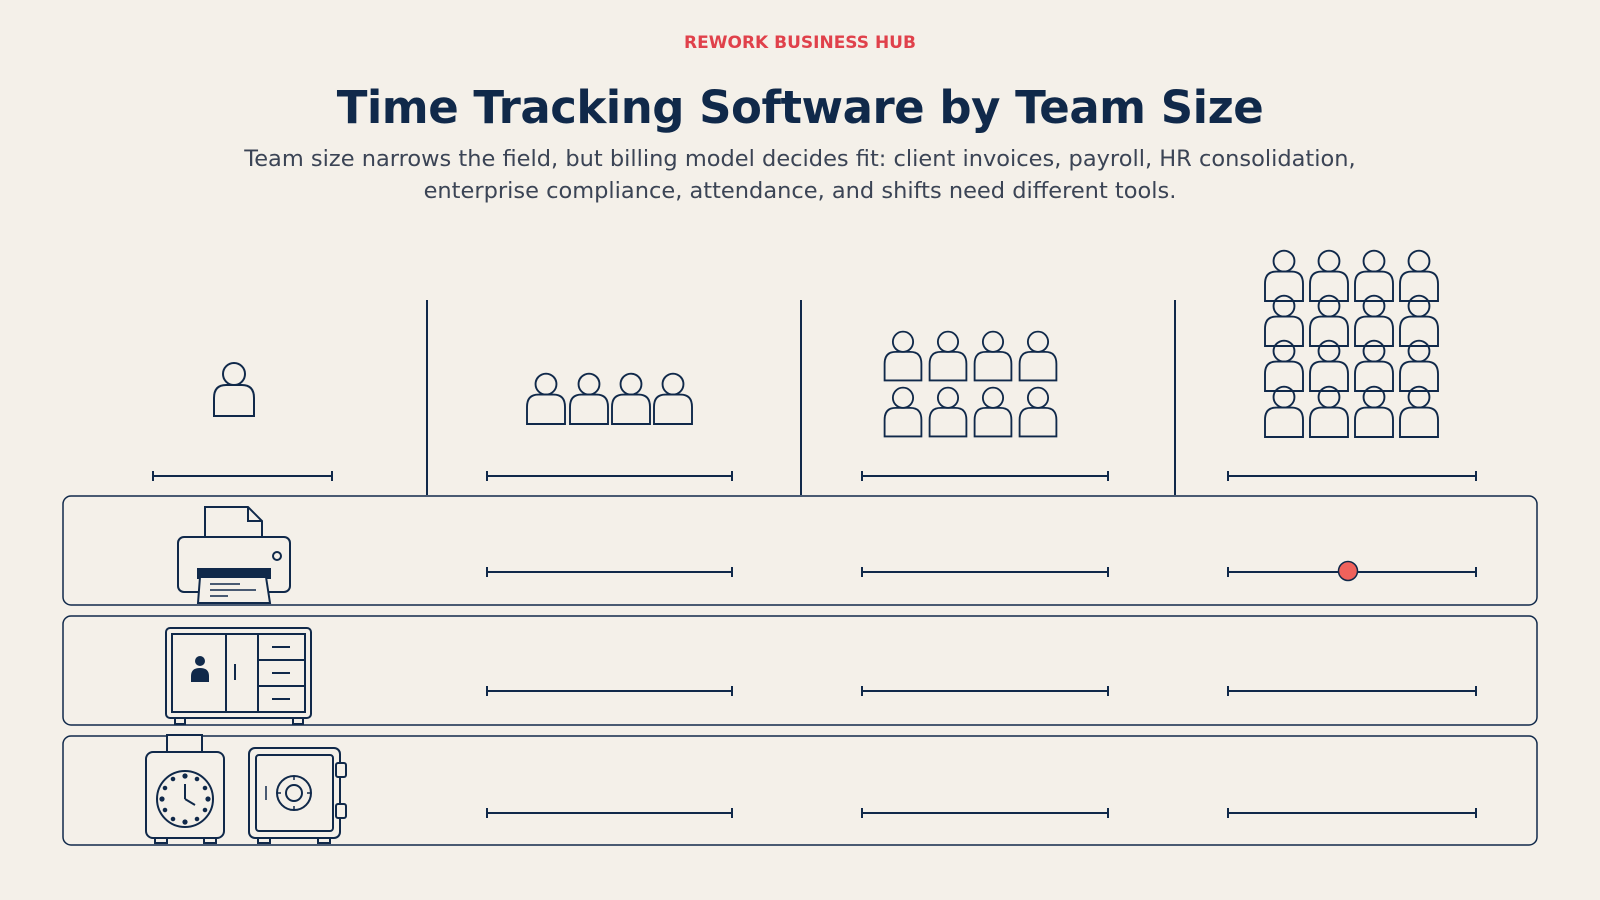 The height and width of the screenshot is (900, 1600). I want to click on fit-marker, so click(1348, 571).